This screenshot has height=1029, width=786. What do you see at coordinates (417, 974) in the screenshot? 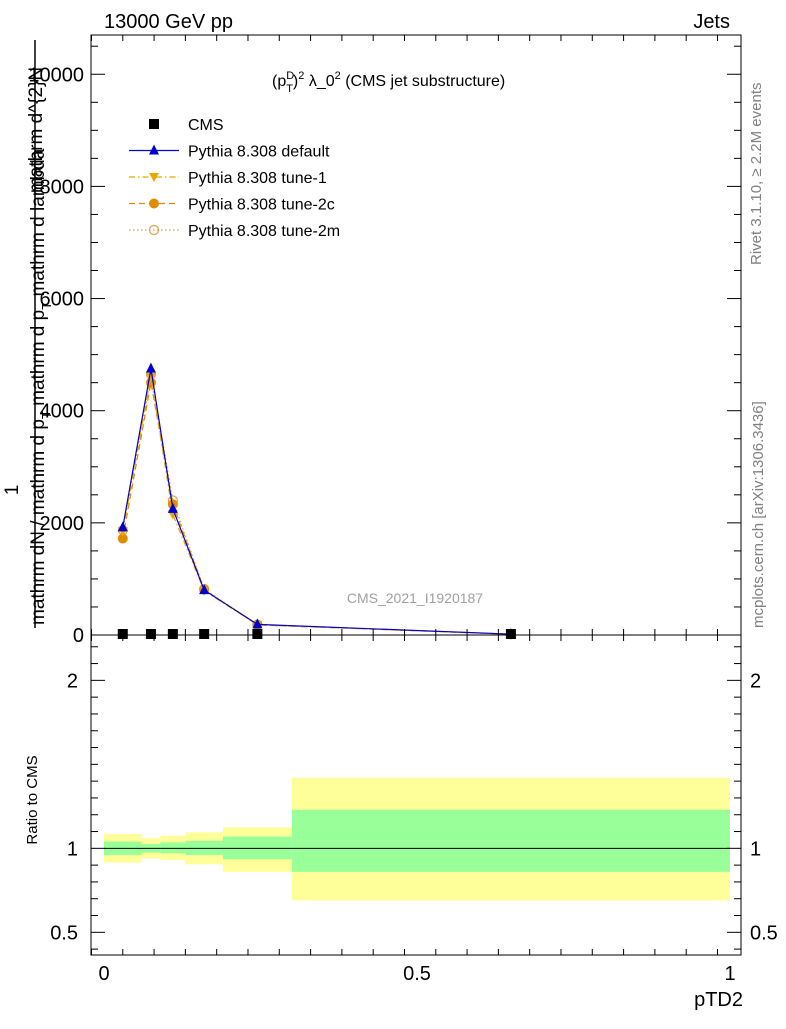
I see `x-tick-label: 0.5` at bounding box center [417, 974].